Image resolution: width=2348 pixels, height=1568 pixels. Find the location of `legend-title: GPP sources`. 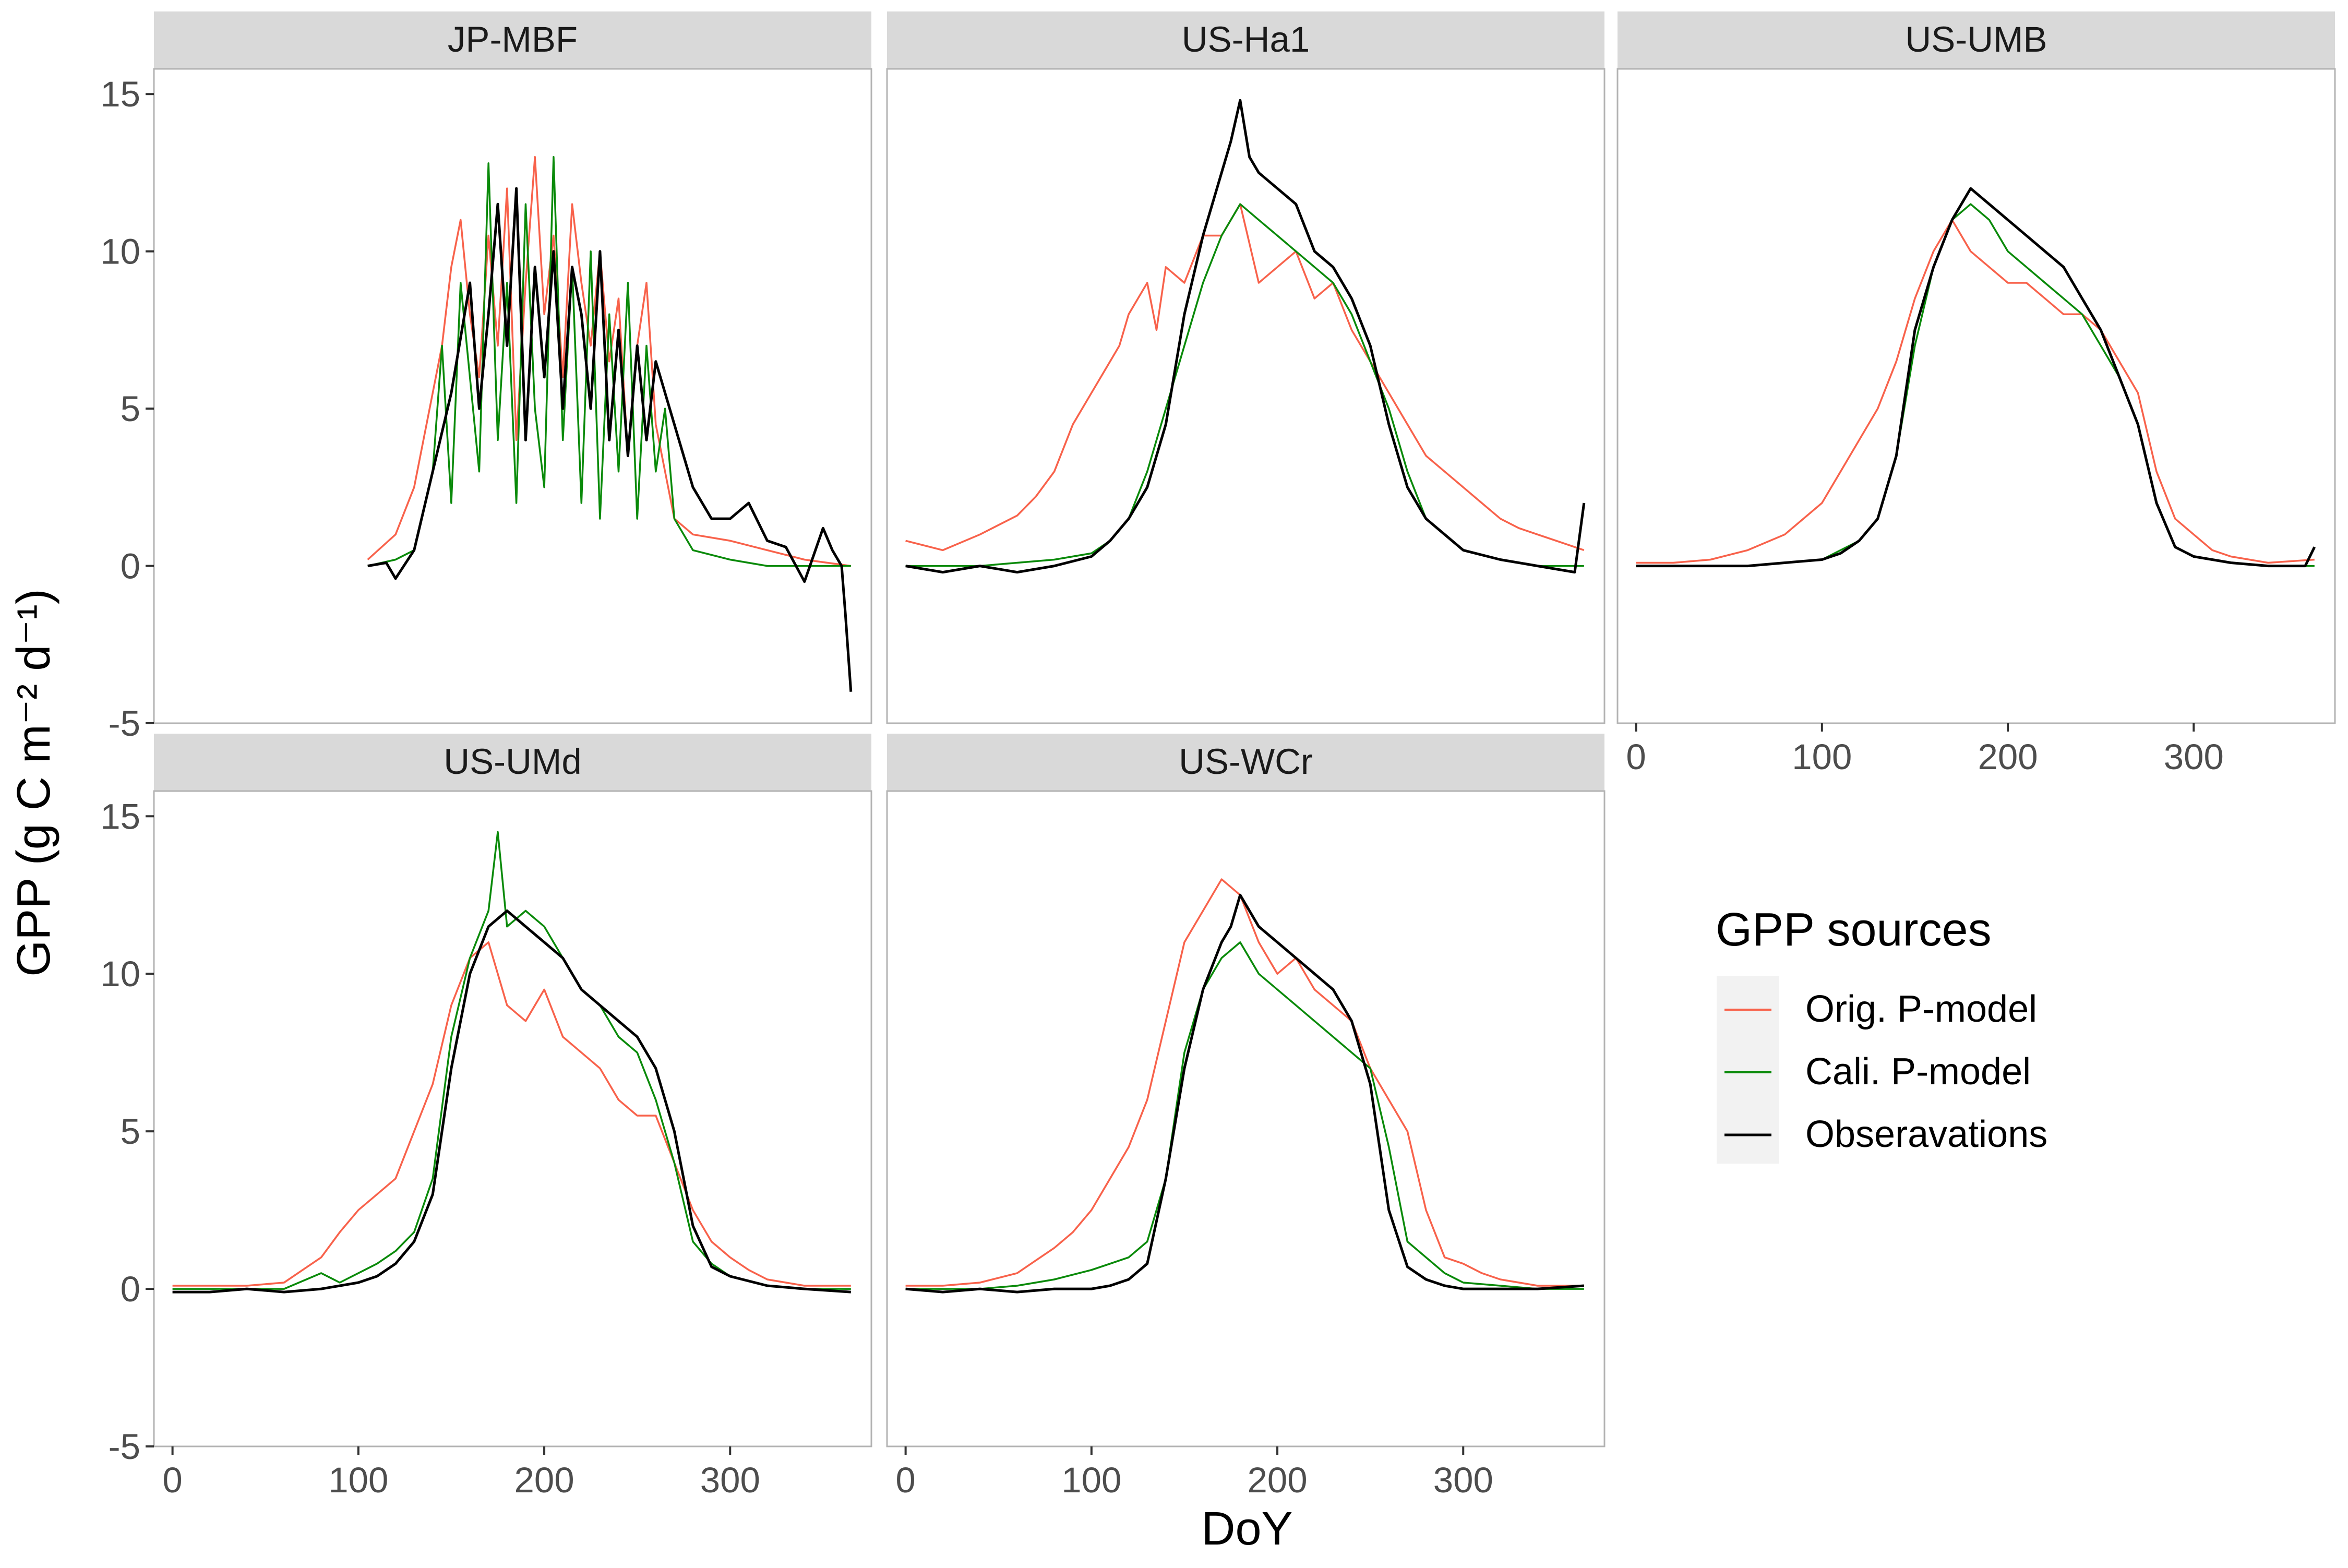

legend-title: GPP sources is located at coordinates (1854, 930).